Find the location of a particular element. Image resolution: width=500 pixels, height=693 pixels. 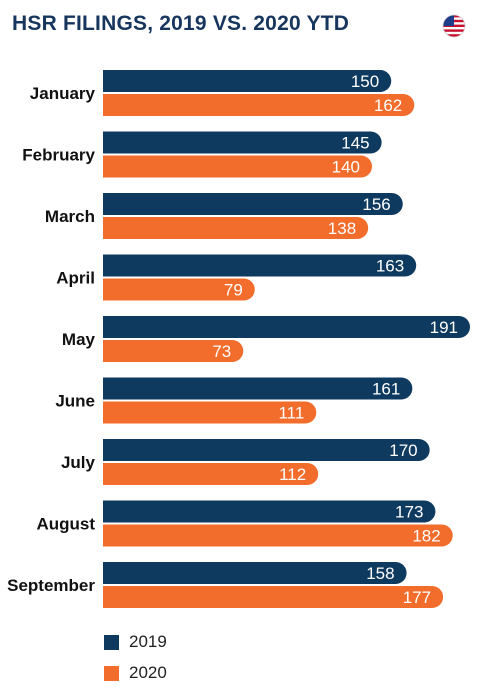

data-label-april-2019: 163 is located at coordinates (390, 266).